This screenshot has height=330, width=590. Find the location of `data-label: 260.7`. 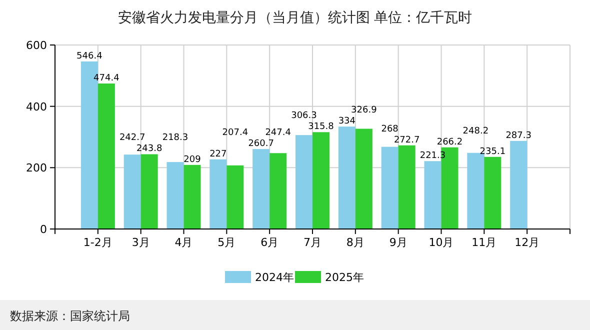

data-label: 260.7 is located at coordinates (261, 144).